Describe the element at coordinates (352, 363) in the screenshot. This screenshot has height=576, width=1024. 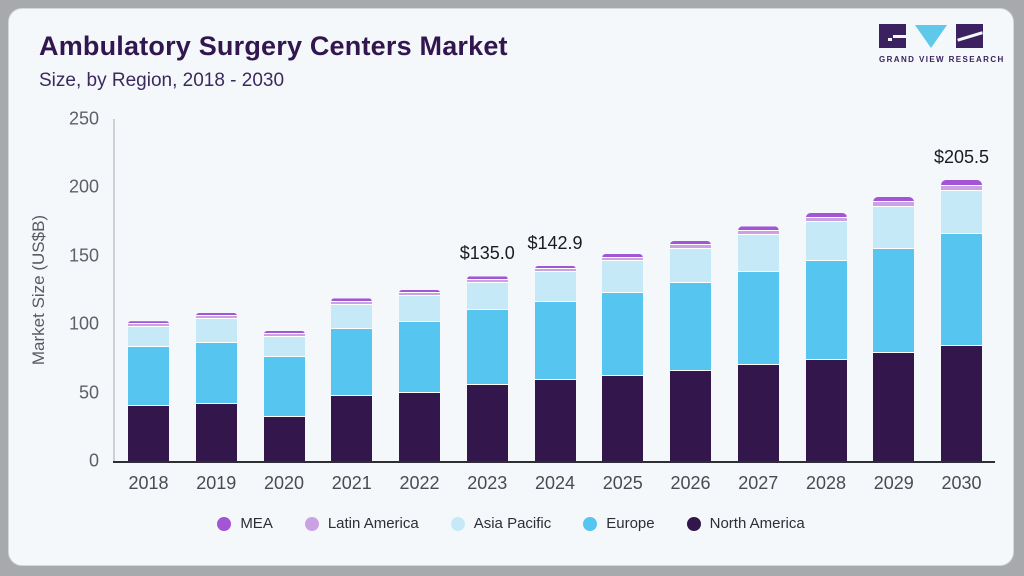
I see `segment-europe-2021` at that location.